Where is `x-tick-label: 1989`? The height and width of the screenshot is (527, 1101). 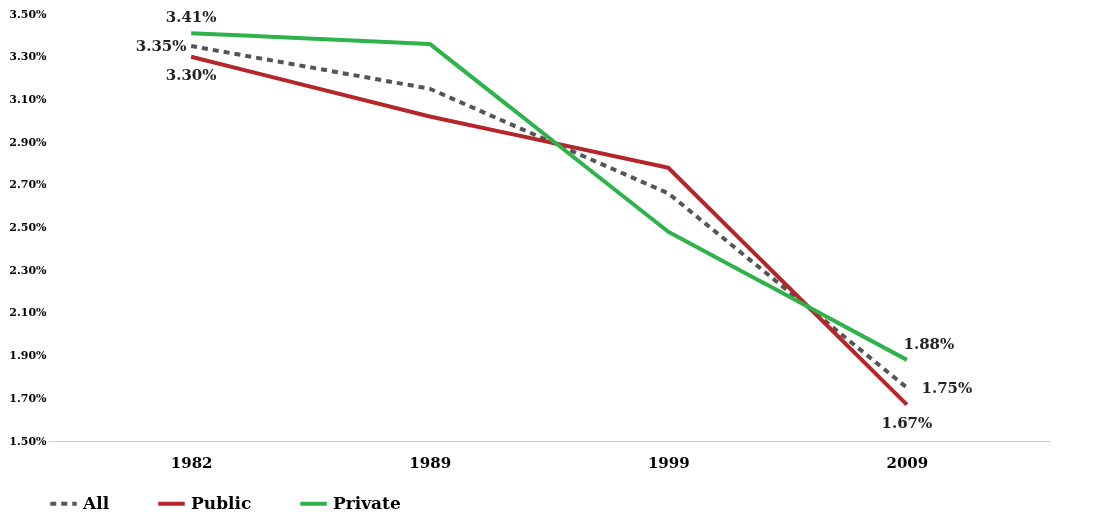 x-tick-label: 1989 is located at coordinates (430, 462).